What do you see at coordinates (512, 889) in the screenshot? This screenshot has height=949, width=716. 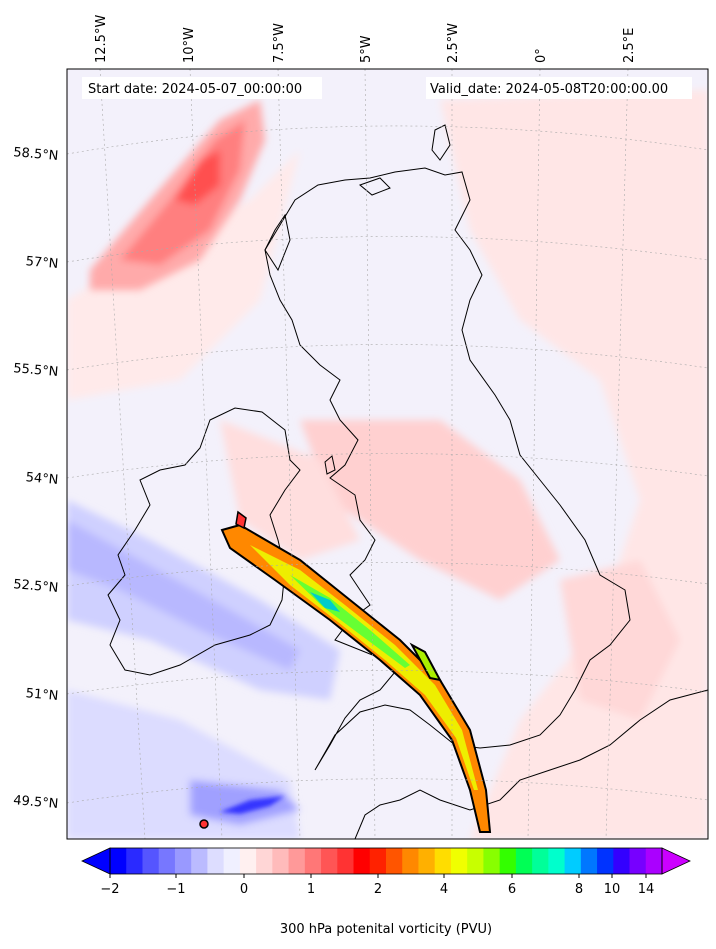 I see `colorbar-tick-label: 6` at bounding box center [512, 889].